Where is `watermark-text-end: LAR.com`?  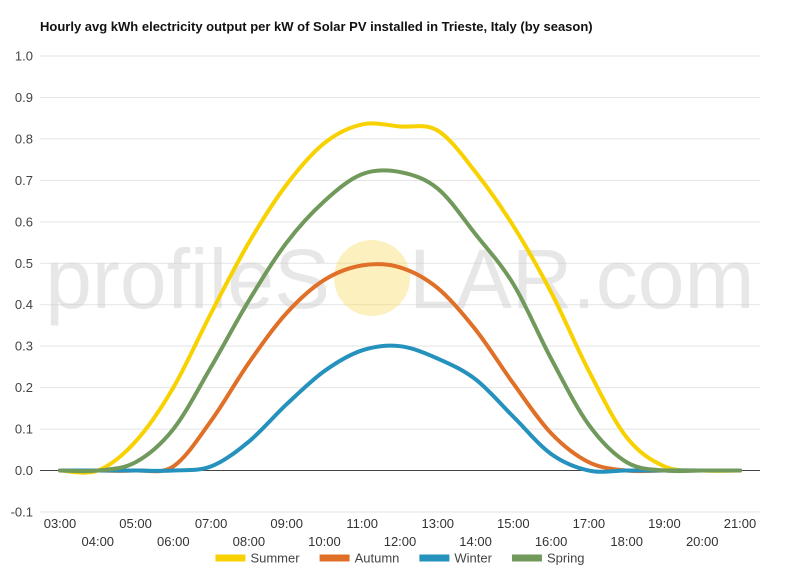
watermark-text-end: LAR.com is located at coordinates (581, 279).